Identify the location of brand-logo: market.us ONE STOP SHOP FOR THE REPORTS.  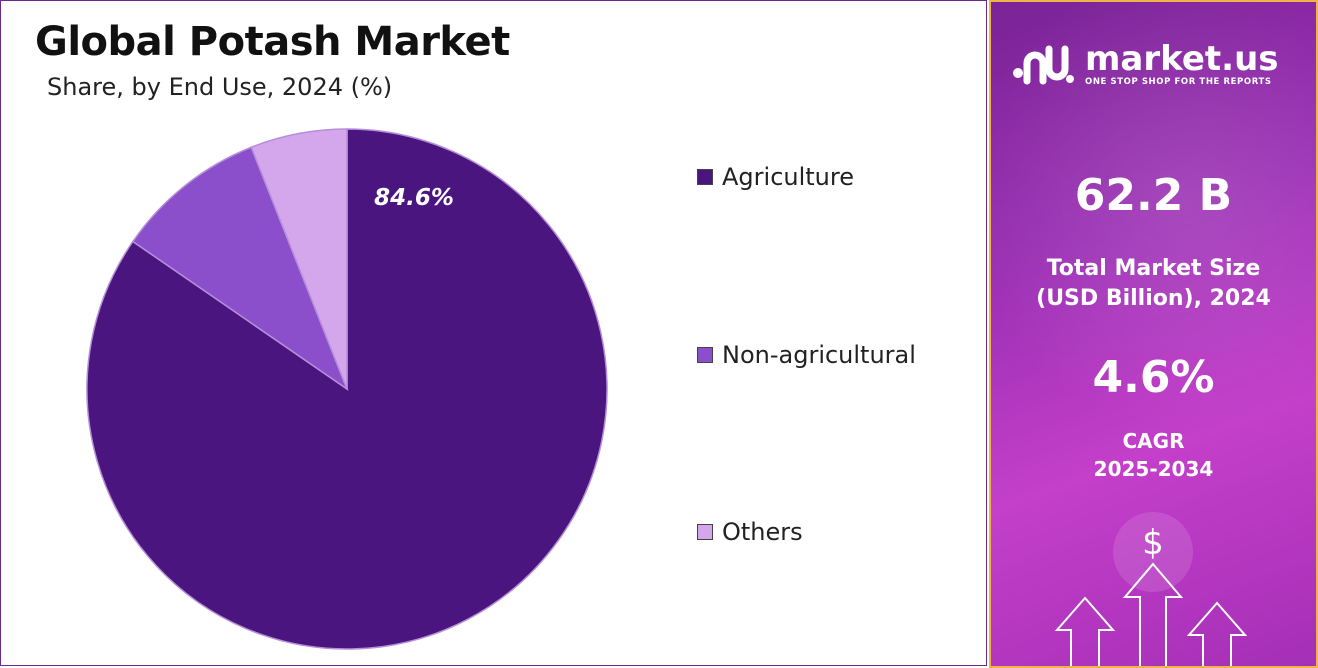
(1145, 64).